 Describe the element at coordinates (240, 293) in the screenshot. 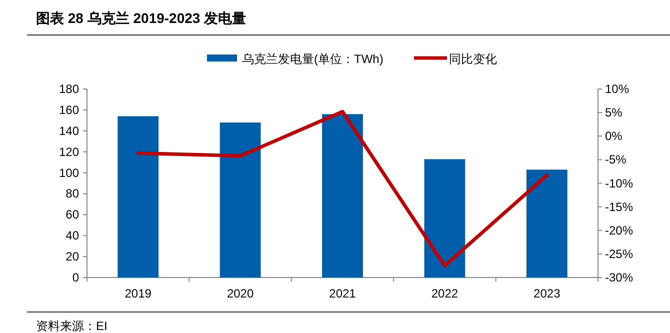

I see `x-tick-label: 2020` at that location.